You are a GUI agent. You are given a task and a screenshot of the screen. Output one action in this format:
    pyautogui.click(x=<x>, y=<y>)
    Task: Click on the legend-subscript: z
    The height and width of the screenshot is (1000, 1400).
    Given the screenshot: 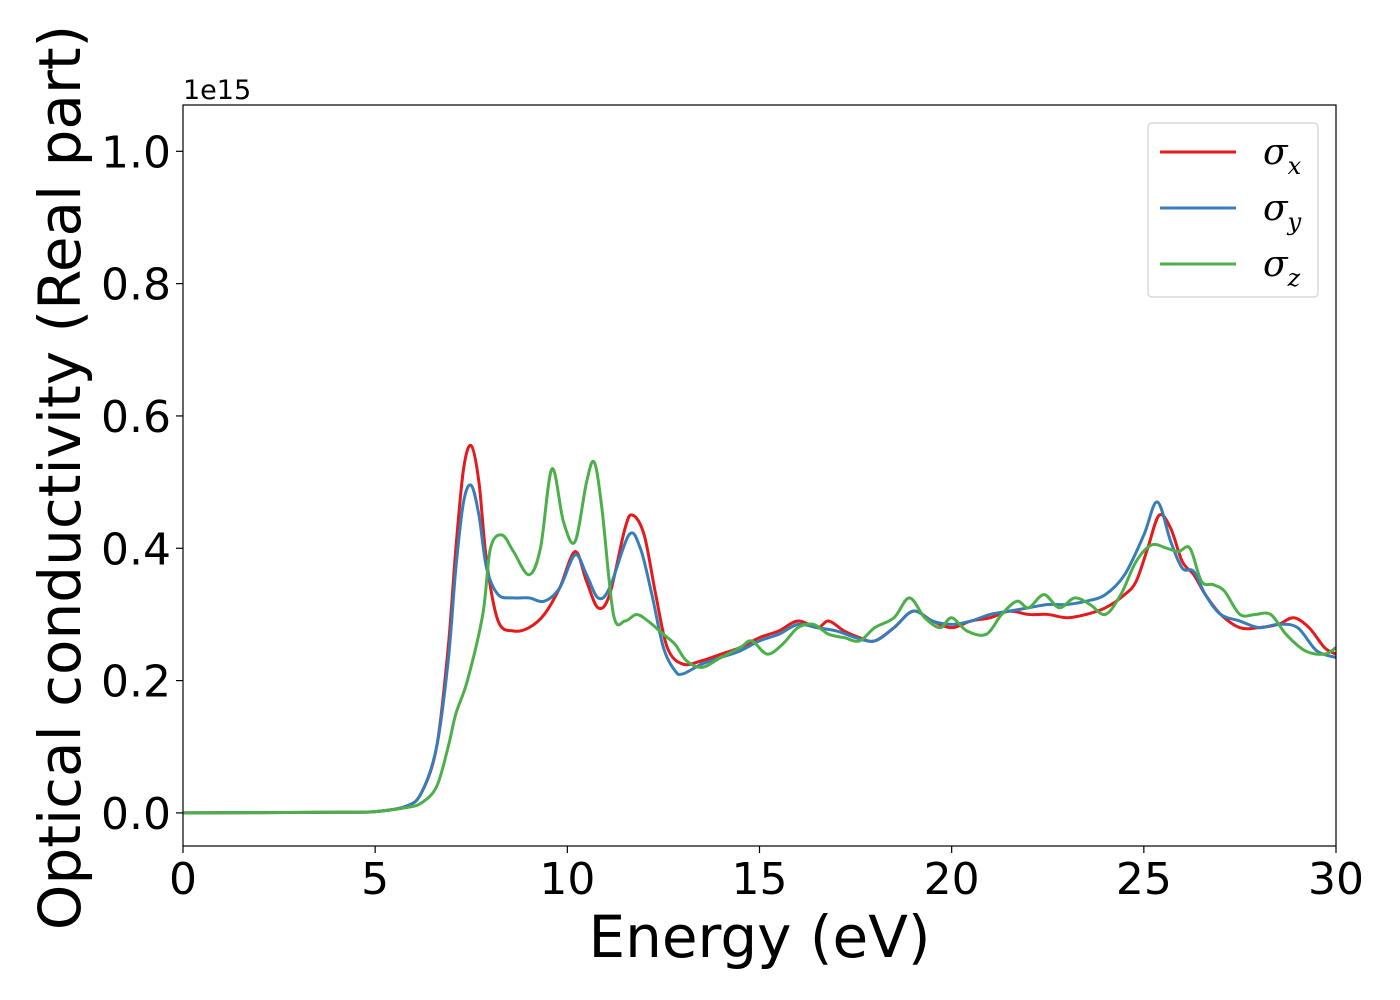 What is the action you would take?
    pyautogui.click(x=1294, y=278)
    